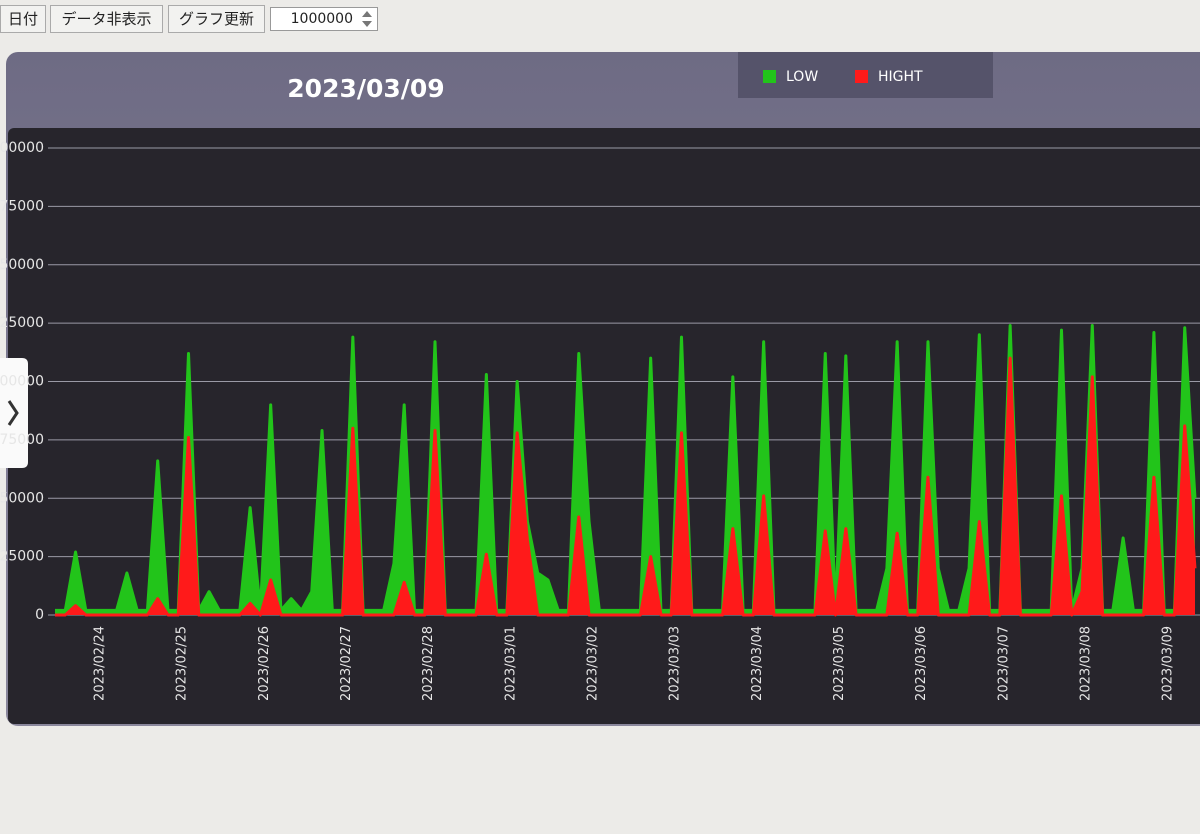 This screenshot has width=1200, height=834. Describe the element at coordinates (22, 265) in the screenshot. I see `y-tick-label: 150000` at that location.